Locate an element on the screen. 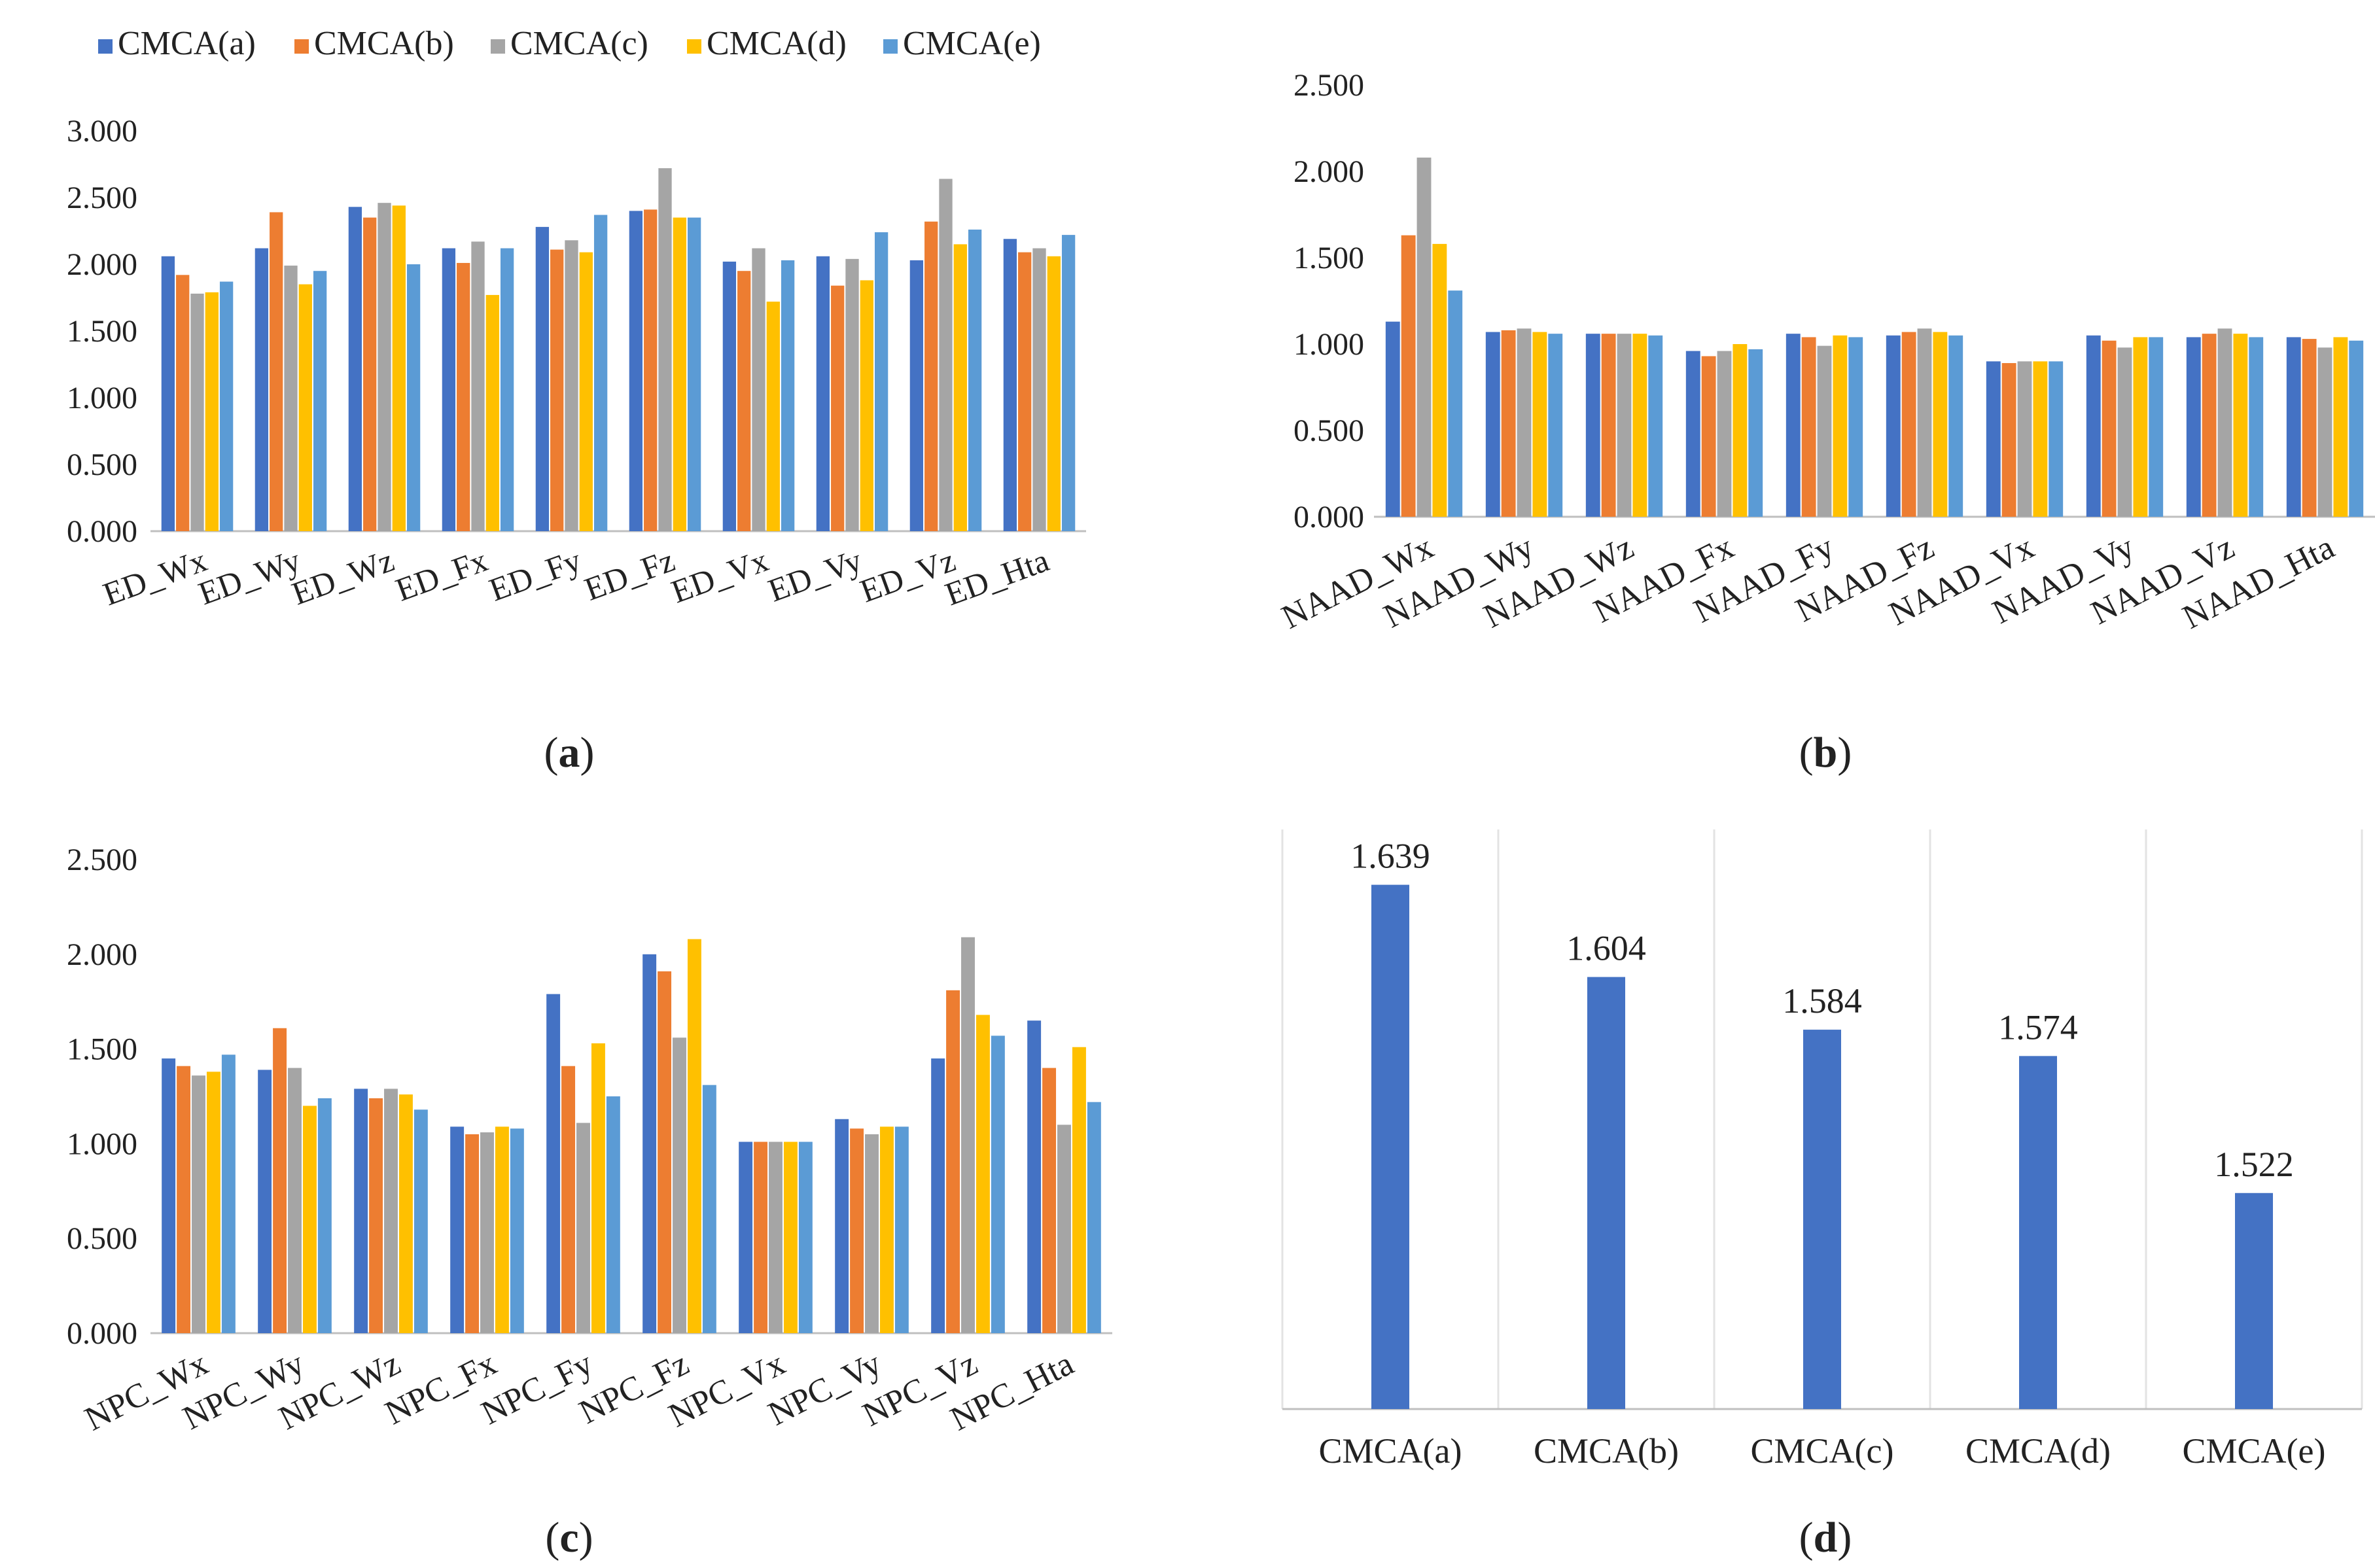  x-tick-label-npc-fx: NPC_Fx is located at coordinates (440, 1388).